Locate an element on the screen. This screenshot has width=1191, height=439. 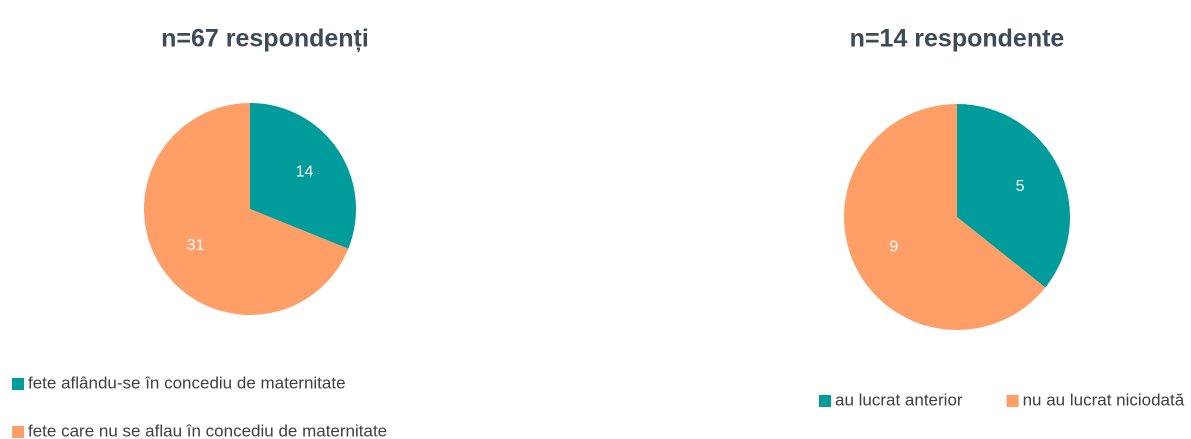
legend-label: nu au lucrat niciodată is located at coordinates (1104, 399).